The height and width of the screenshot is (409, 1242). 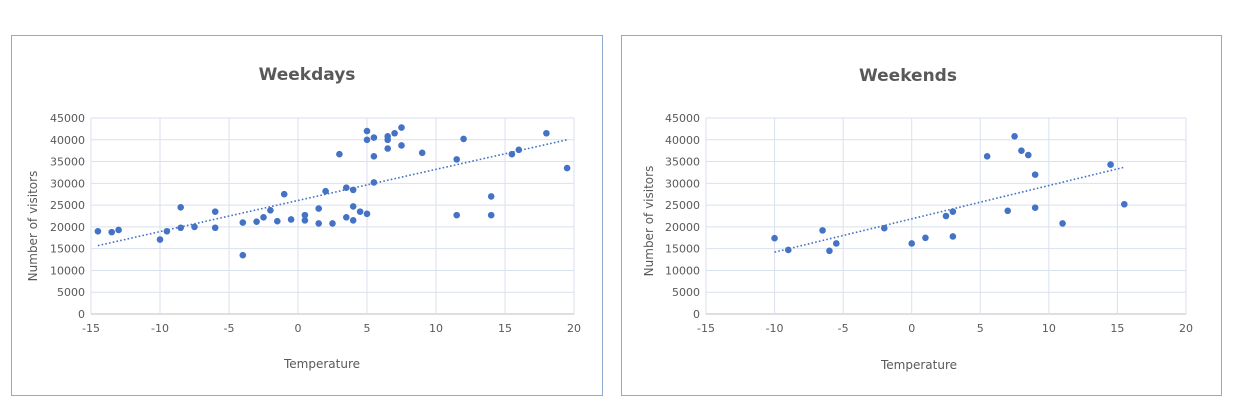 I want to click on y-tick-label: 5000, so click(x=686, y=292).